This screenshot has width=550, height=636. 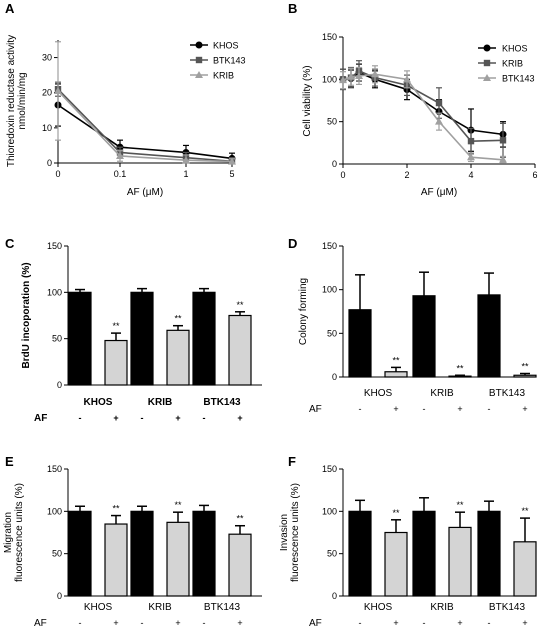 I want to click on y-tick-label: 20, so click(x=47, y=93).